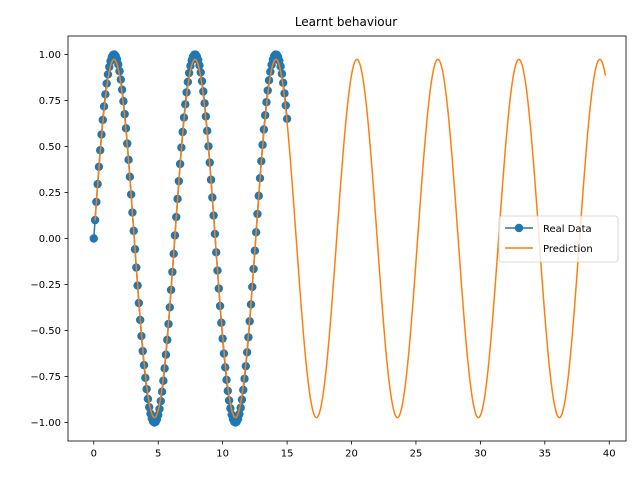 The width and height of the screenshot is (640, 480). I want to click on y-axis-ticks: −1.00 −0.75 −0.50 −0.25 0.00 0.25 0.50 0.75 1.00, so click(49, 239).